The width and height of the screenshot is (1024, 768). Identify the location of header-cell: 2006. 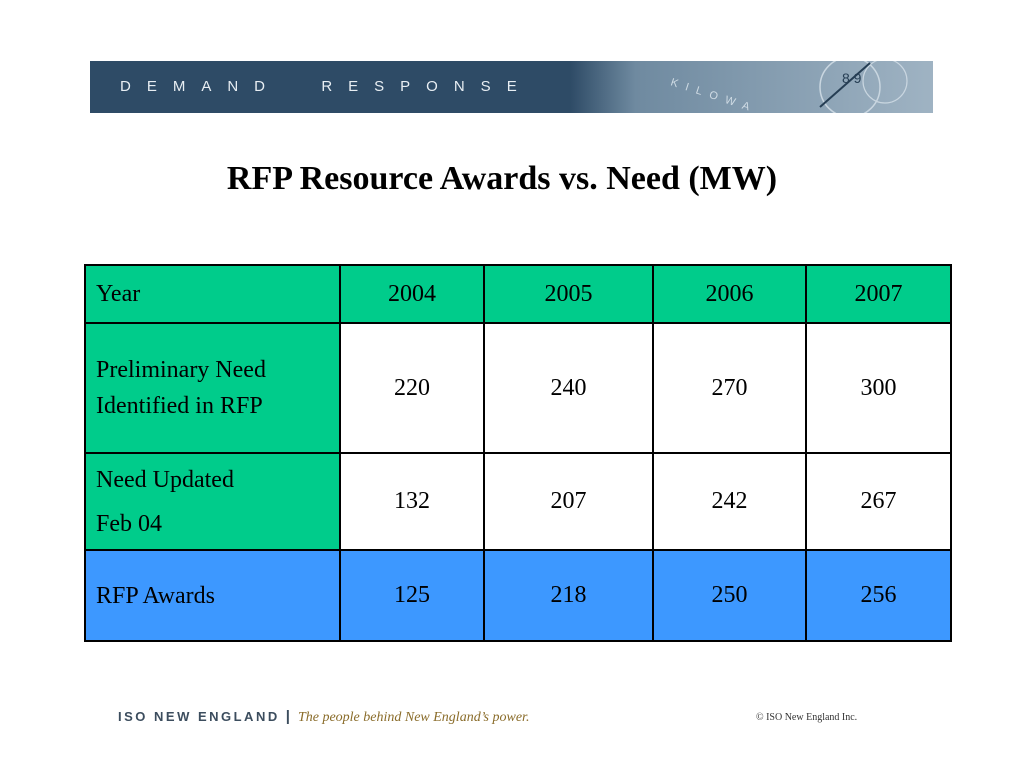
(729, 294).